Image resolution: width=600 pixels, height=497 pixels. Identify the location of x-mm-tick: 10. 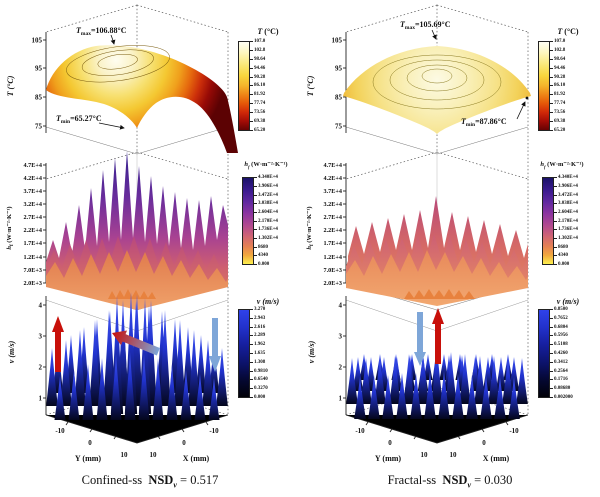
(454, 455).